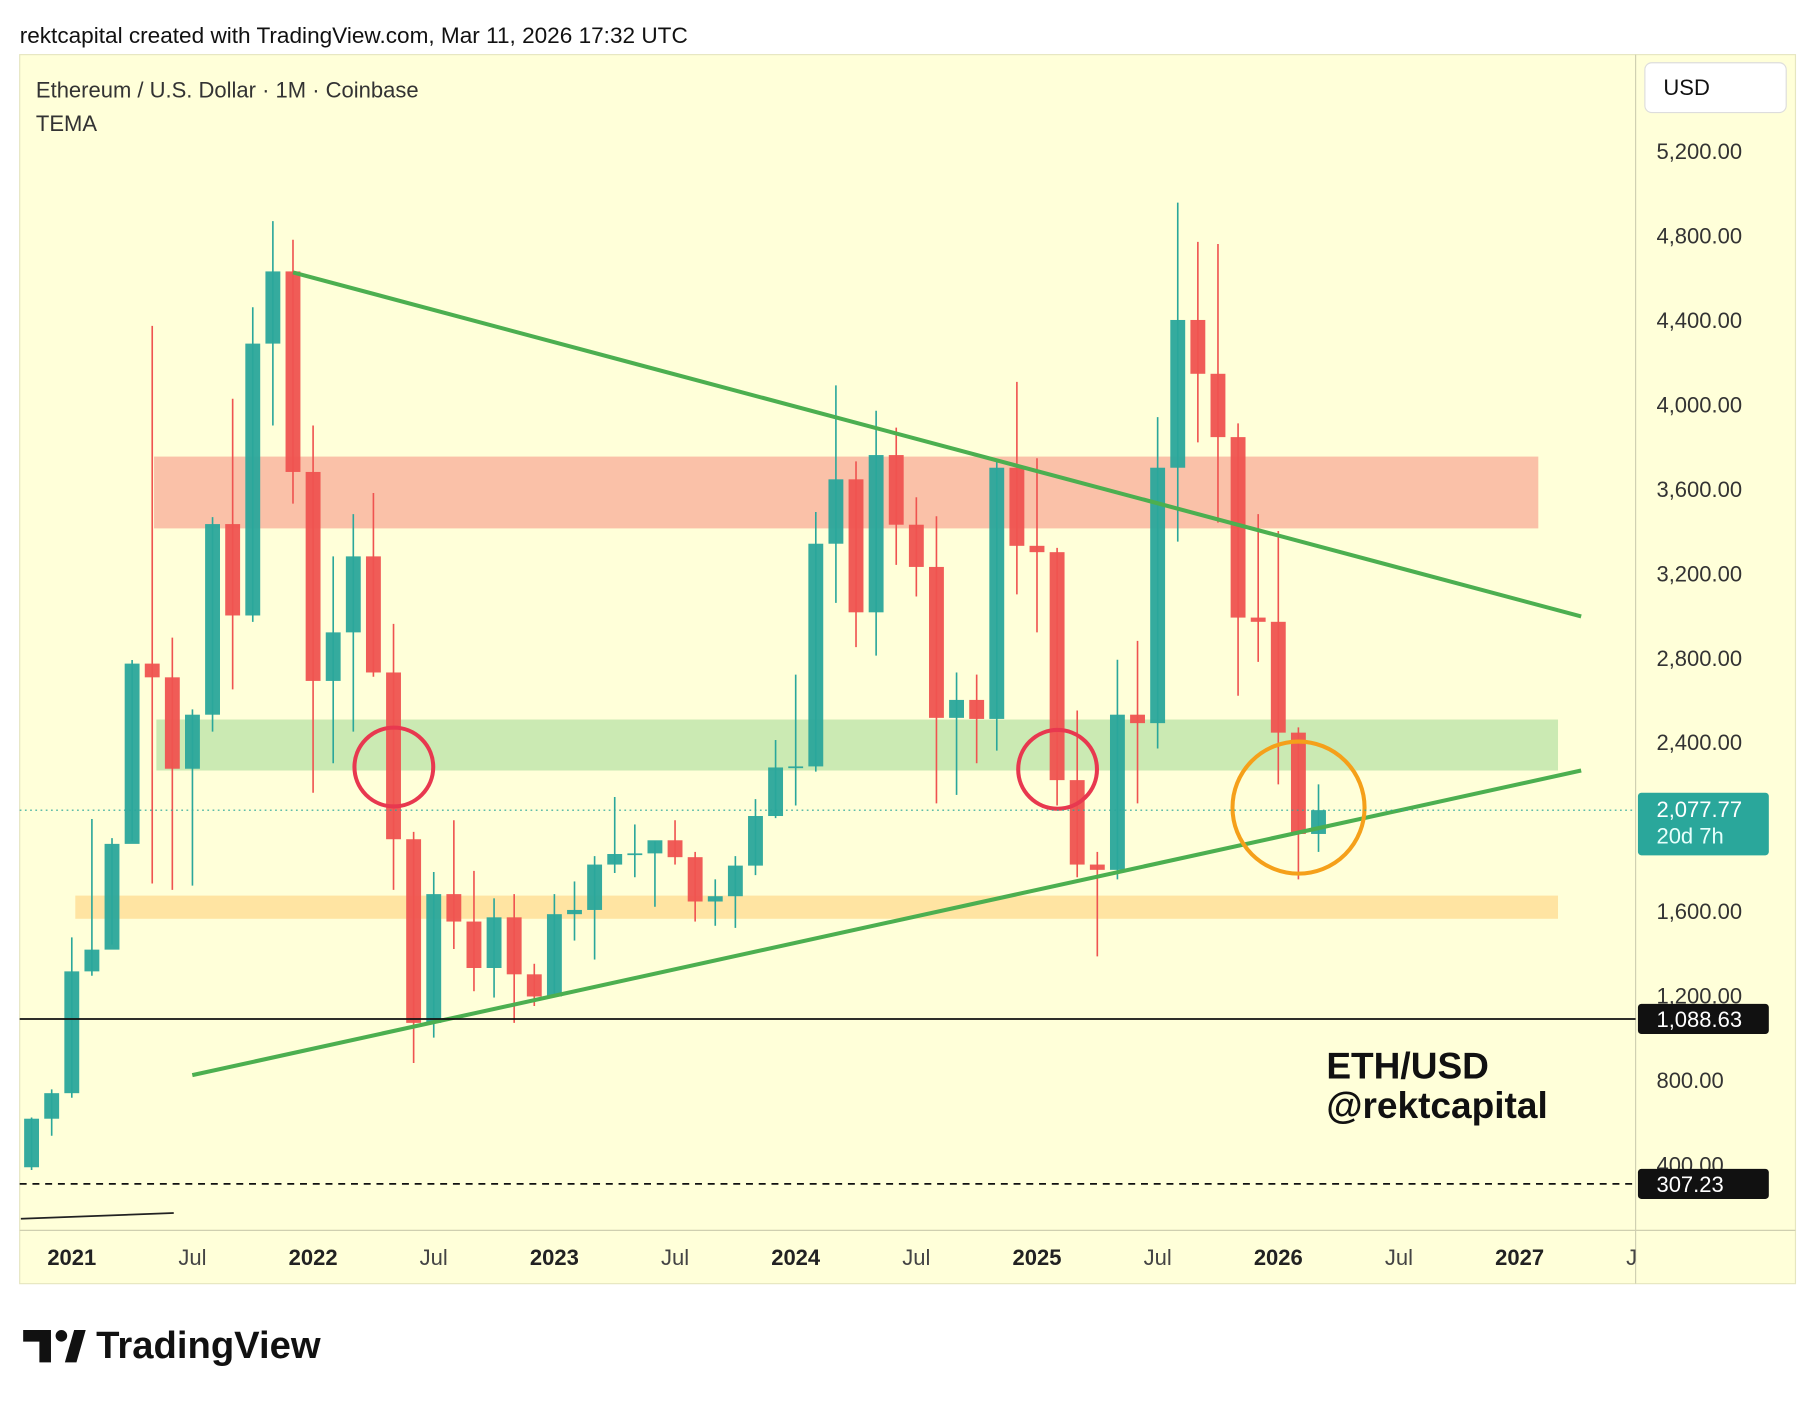 The height and width of the screenshot is (1402, 1814). Describe the element at coordinates (1699, 320) in the screenshot. I see `y-tick-label: 4,400.00` at that location.